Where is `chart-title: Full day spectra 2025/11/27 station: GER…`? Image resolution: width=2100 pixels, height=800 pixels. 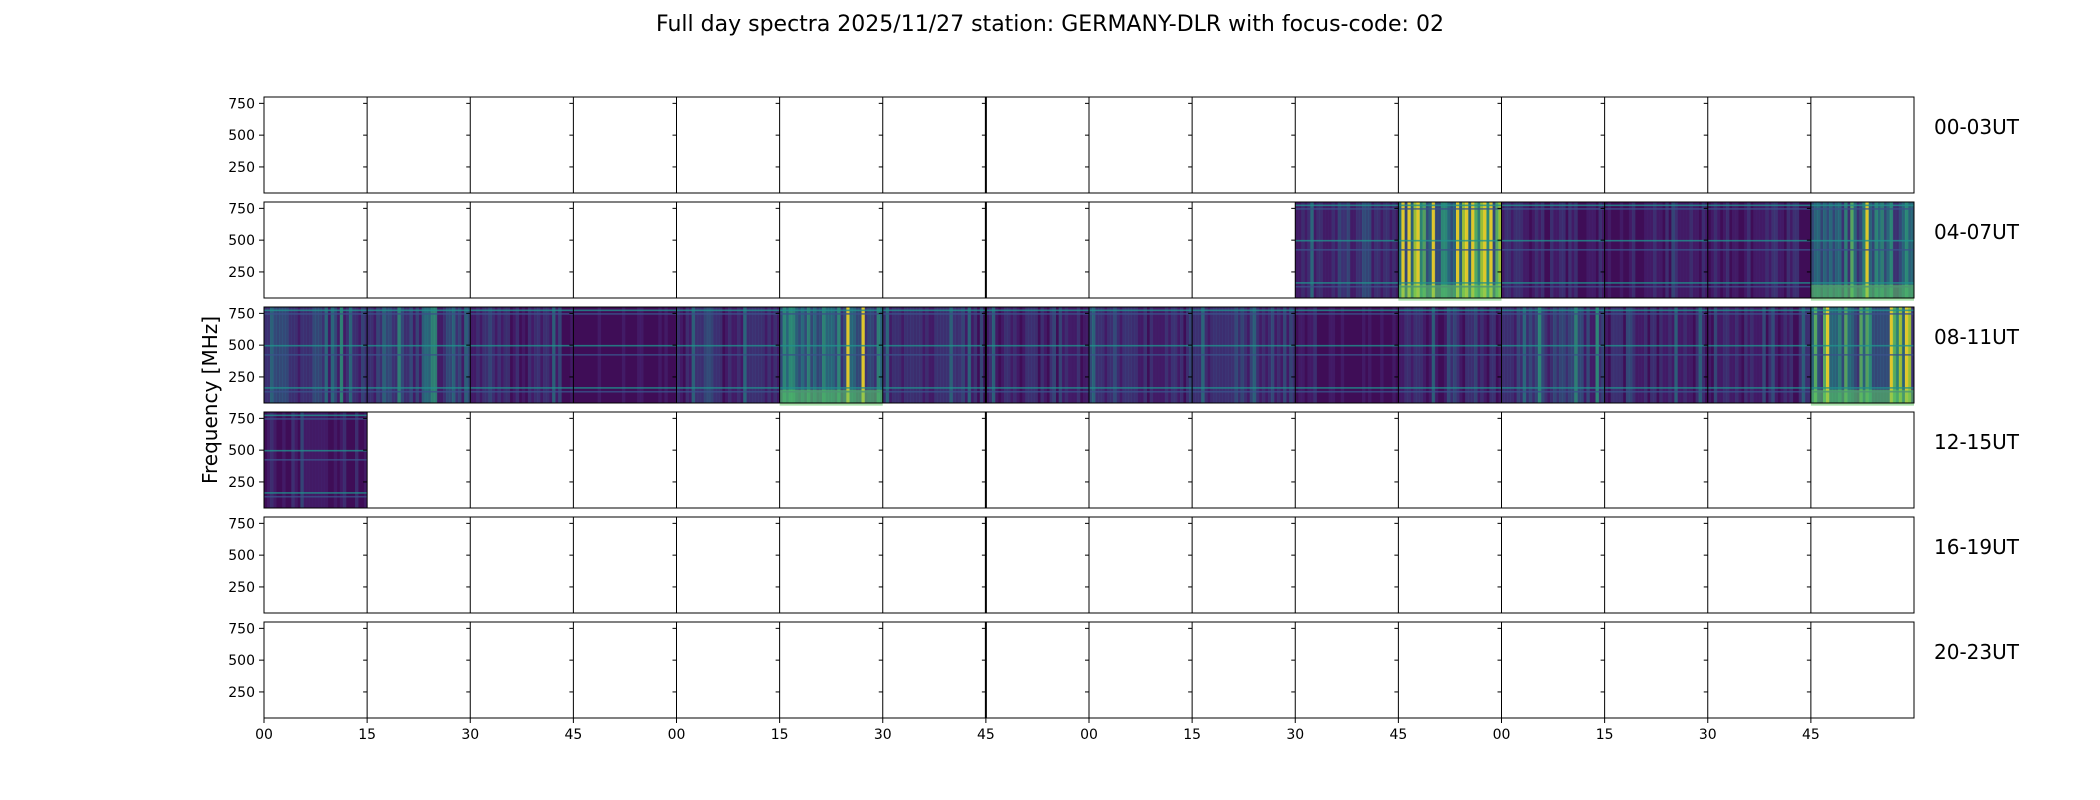 chart-title: Full day spectra 2025/11/27 station: GER… is located at coordinates (1050, 24).